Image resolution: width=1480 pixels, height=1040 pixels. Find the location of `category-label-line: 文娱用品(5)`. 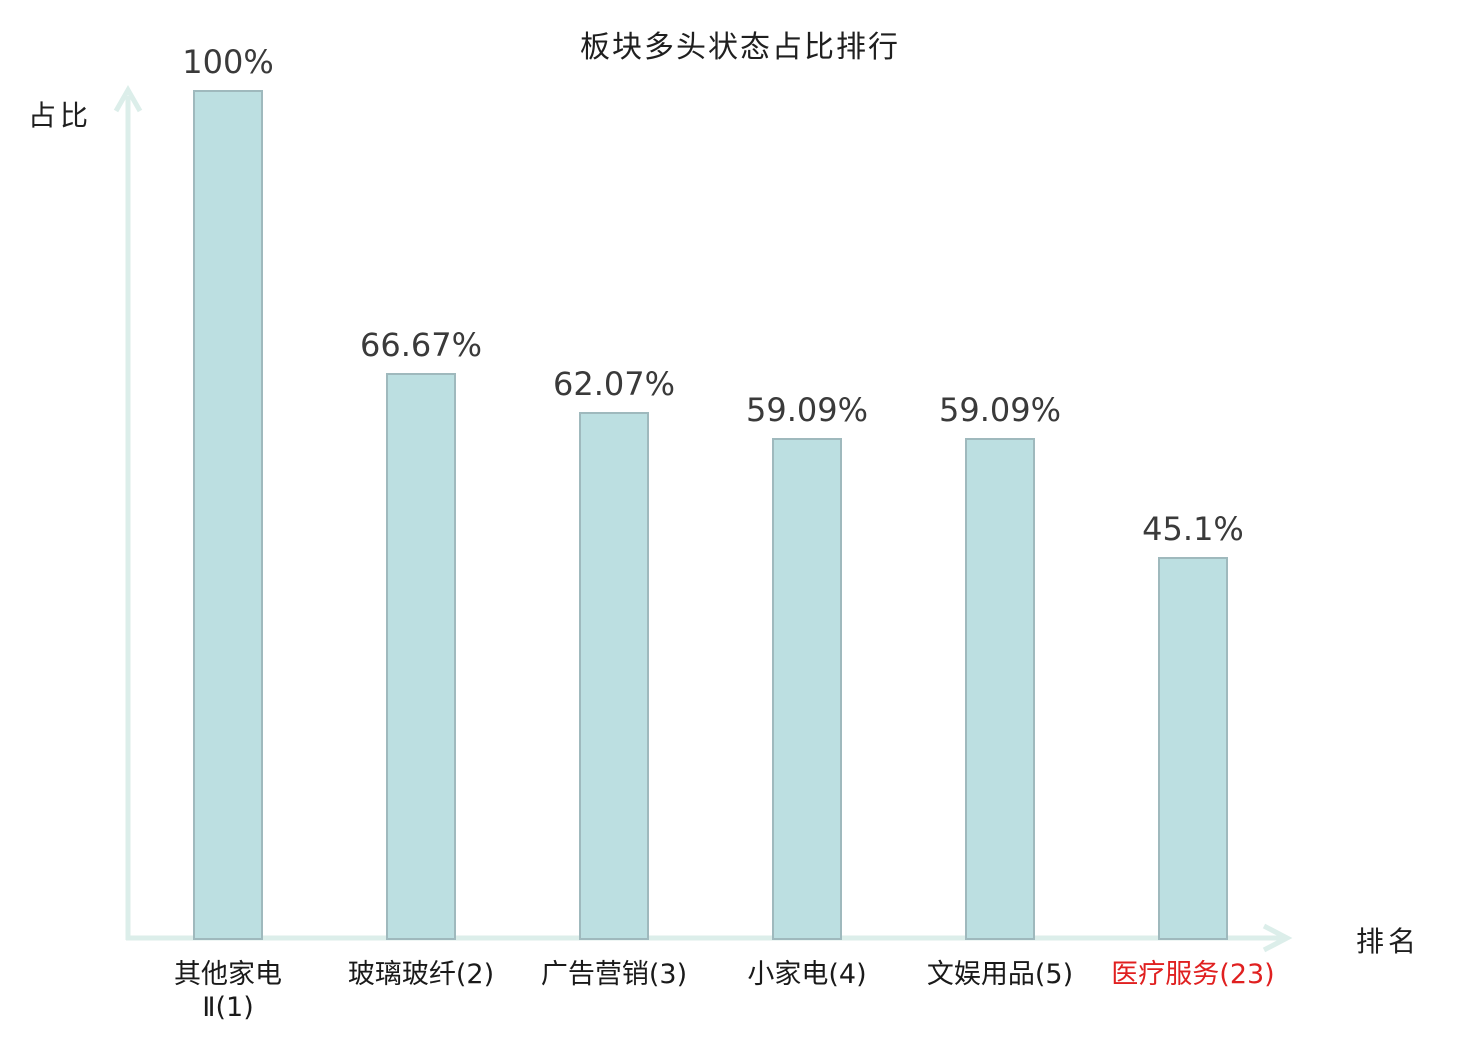

category-label-line: 文娱用品(5) is located at coordinates (1000, 974).